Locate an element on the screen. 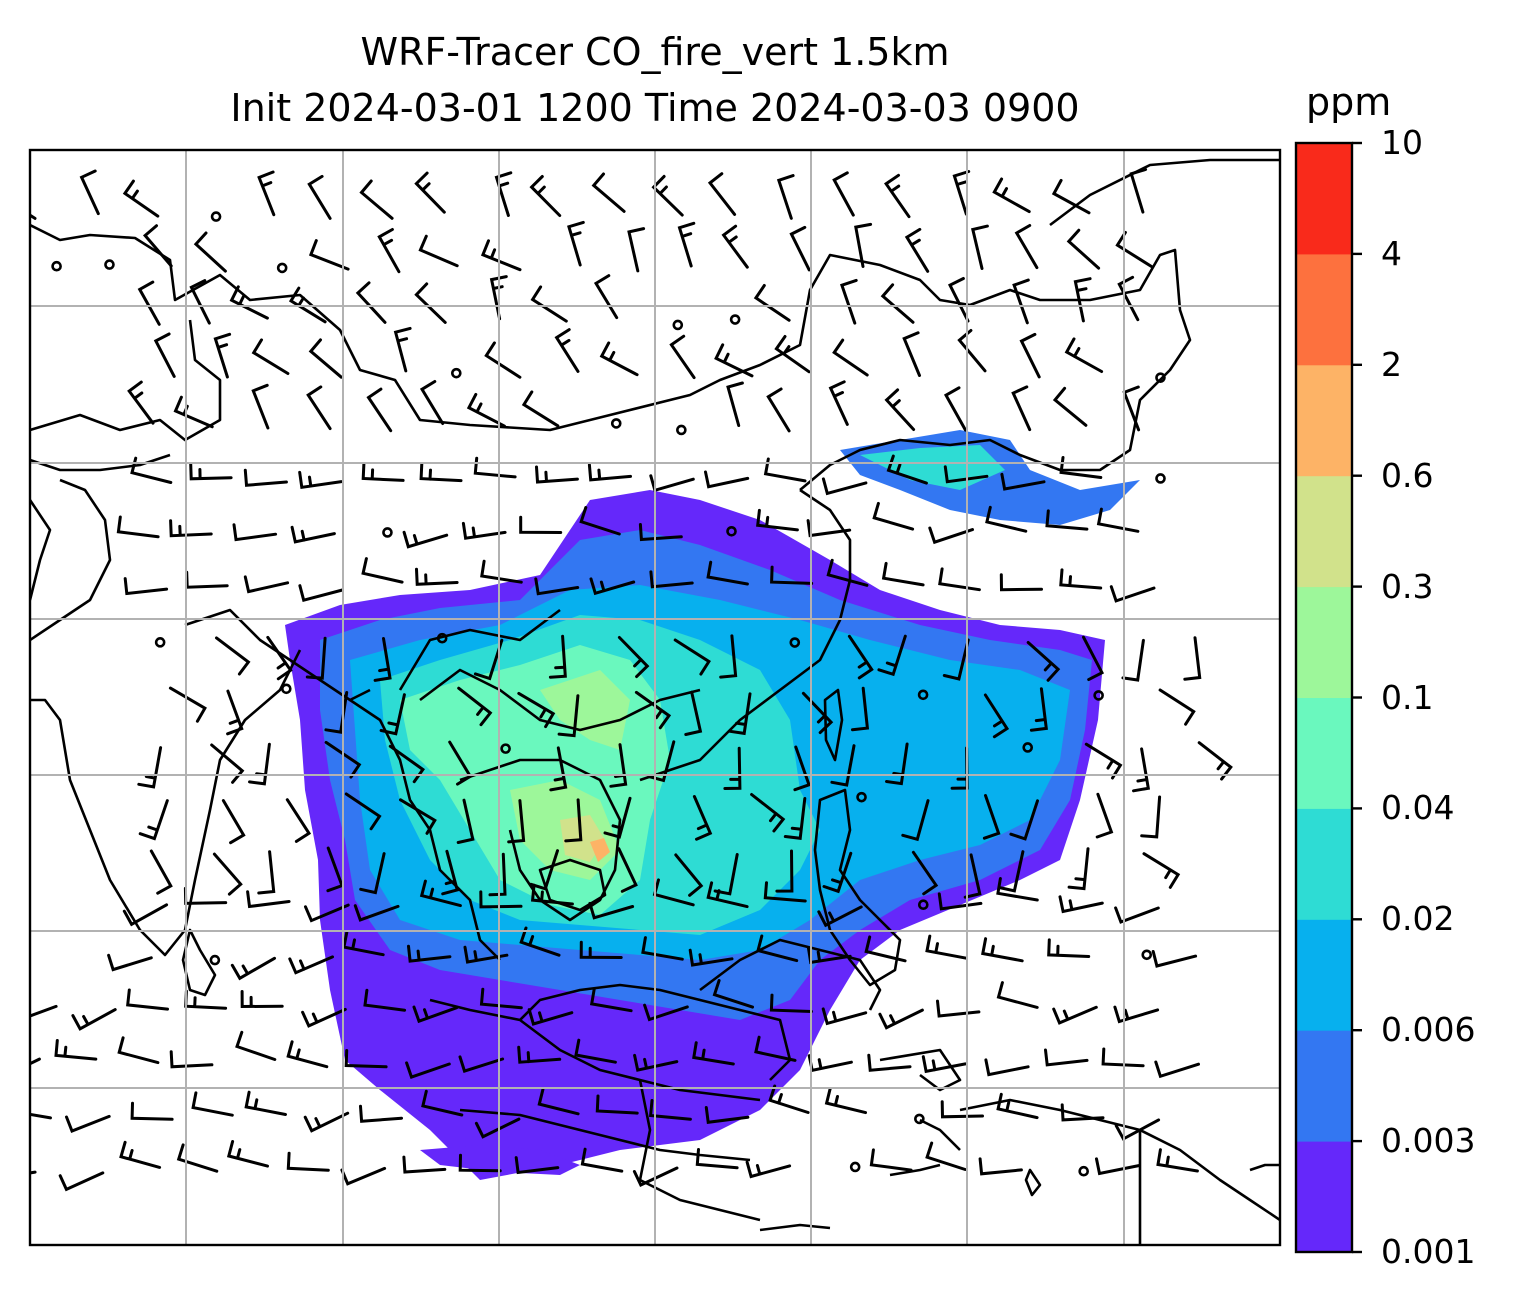  colorbar-tick-label: 2 is located at coordinates (1391, 364).